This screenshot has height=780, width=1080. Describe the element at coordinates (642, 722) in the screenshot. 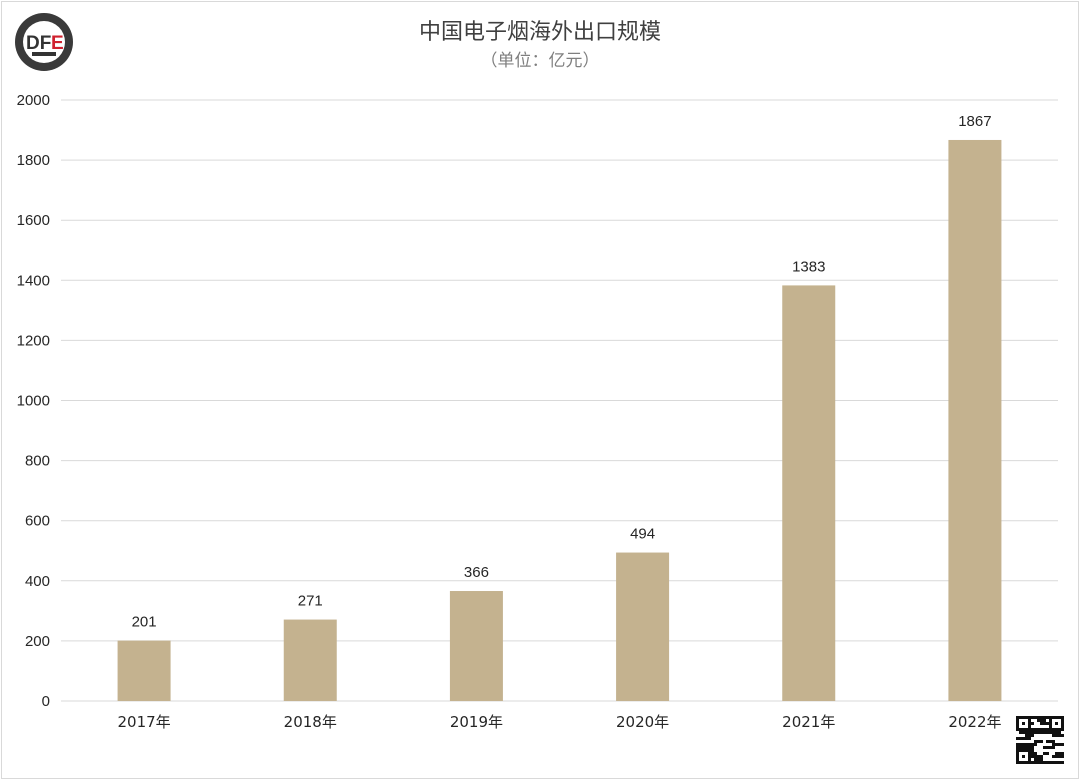

I see `x-tick-label: 2020年` at that location.